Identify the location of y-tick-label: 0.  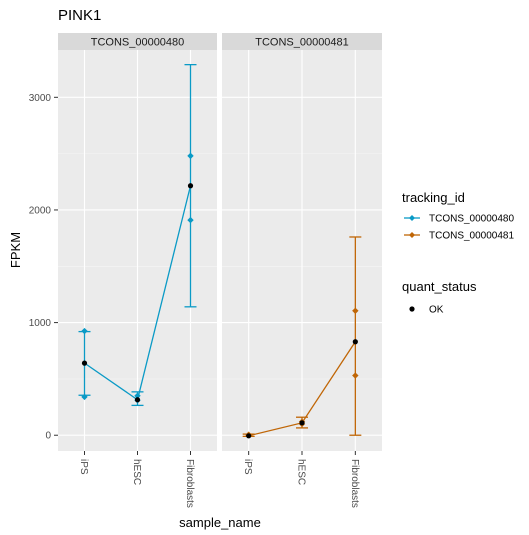
(48, 436).